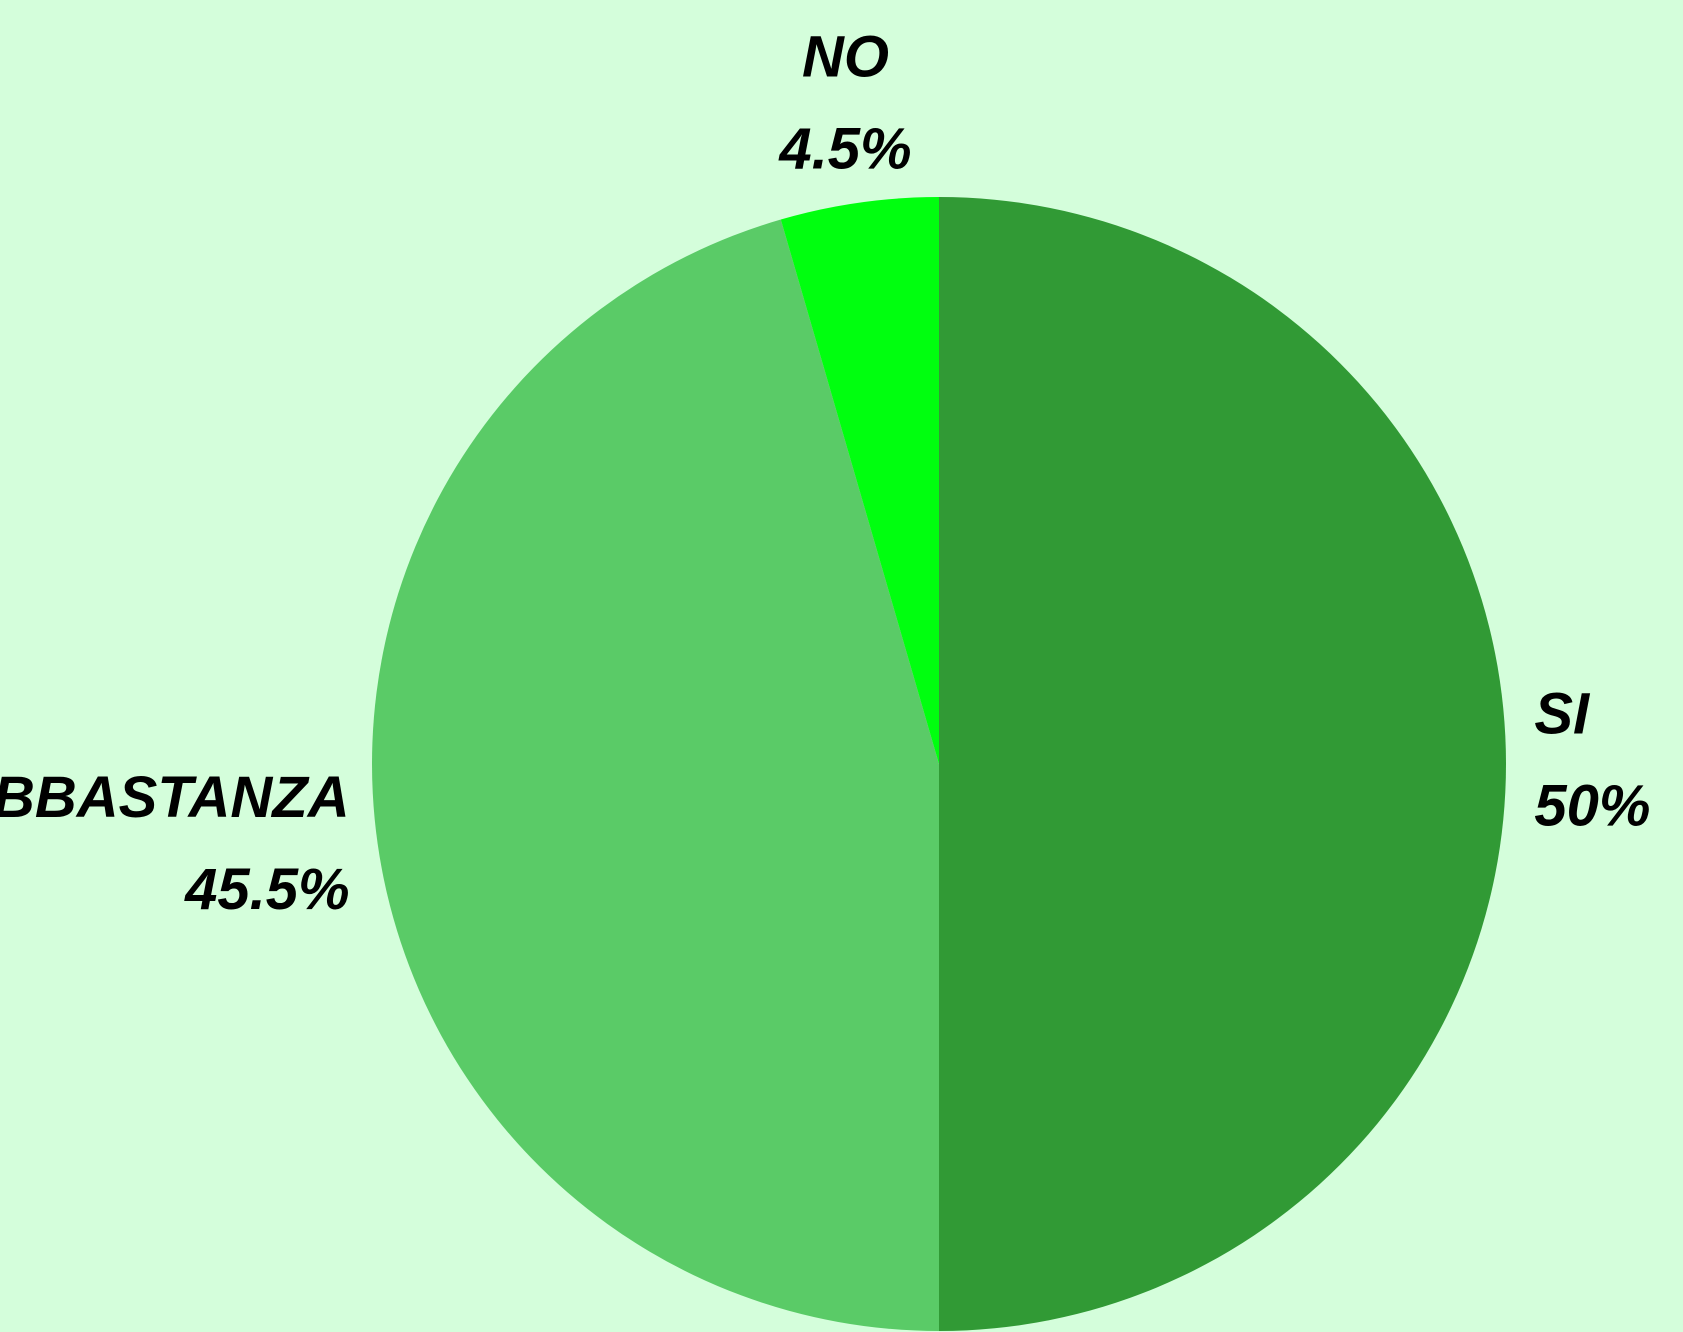 The image size is (1683, 1332). I want to click on pie-slice, so click(859, 480).